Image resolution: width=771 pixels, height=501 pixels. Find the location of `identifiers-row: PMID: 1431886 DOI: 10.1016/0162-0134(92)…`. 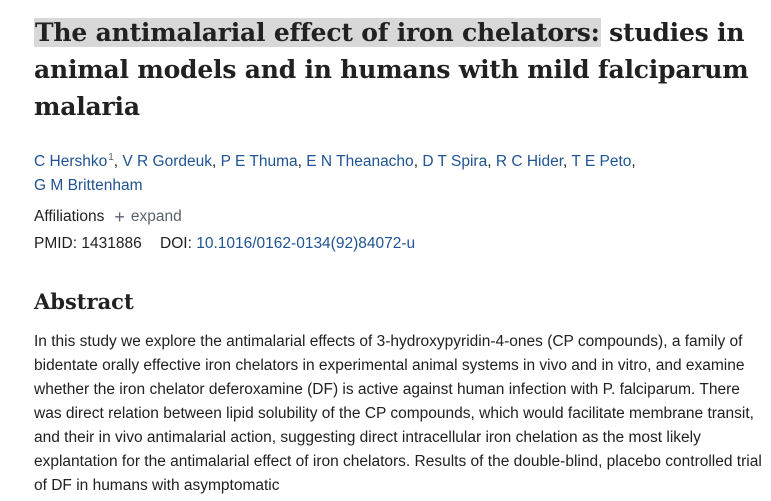

identifiers-row: PMID: 1431886 DOI: 10.1016/0162-0134(92)… is located at coordinates (224, 244).